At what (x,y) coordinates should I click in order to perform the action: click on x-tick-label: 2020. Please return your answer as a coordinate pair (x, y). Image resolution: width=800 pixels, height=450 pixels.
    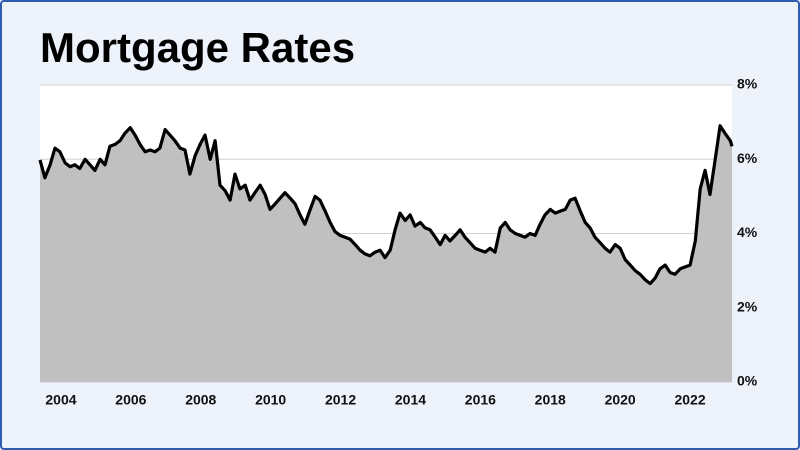
    Looking at the image, I should click on (620, 400).